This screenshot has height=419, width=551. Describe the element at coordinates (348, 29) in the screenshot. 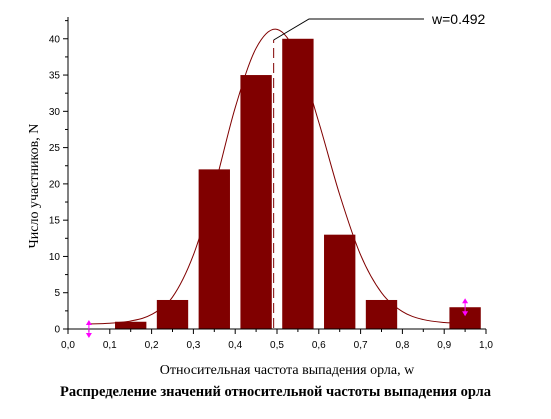

I see `annotation-leader-line` at that location.